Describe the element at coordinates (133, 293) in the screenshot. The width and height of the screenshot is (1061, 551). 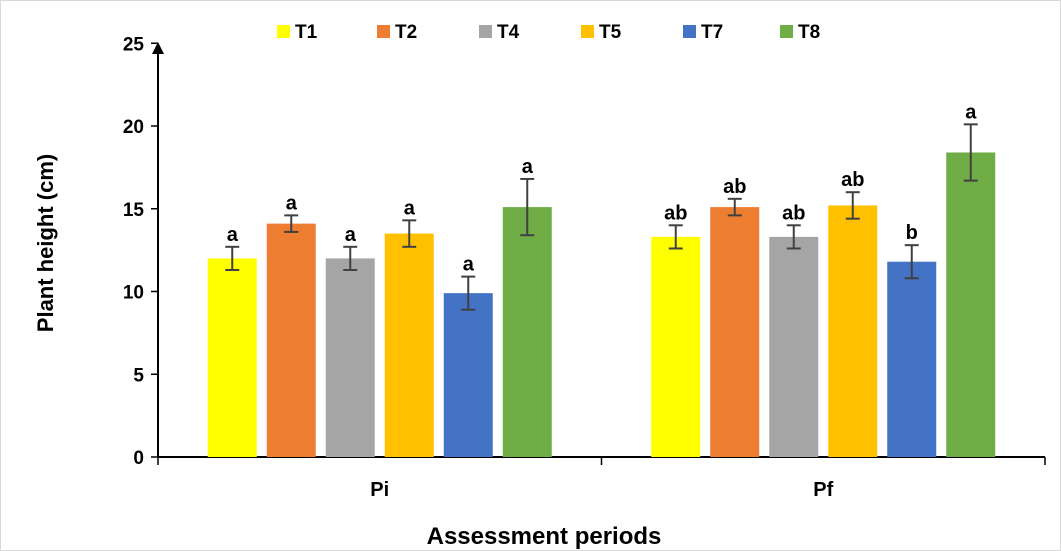
I see `y-tick-label: 10` at that location.